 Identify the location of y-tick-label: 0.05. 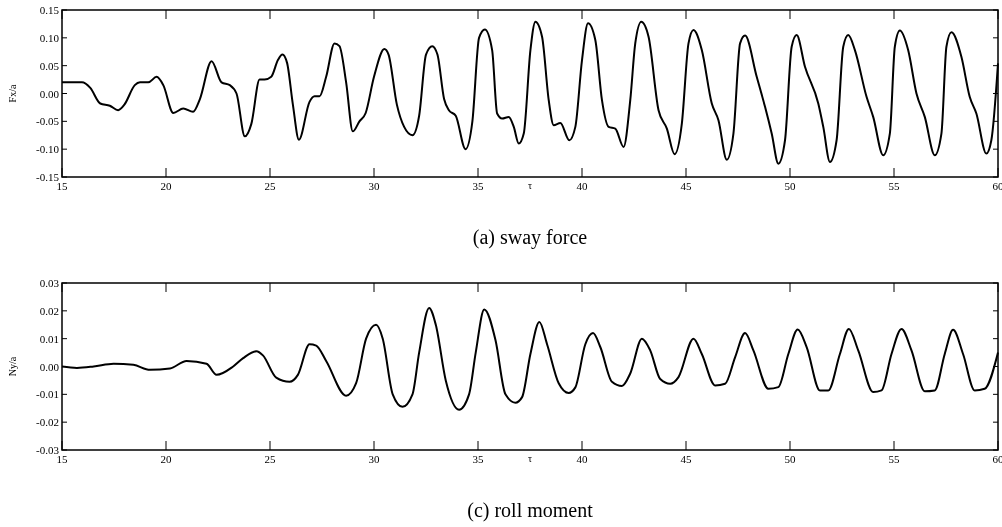
(49, 65).